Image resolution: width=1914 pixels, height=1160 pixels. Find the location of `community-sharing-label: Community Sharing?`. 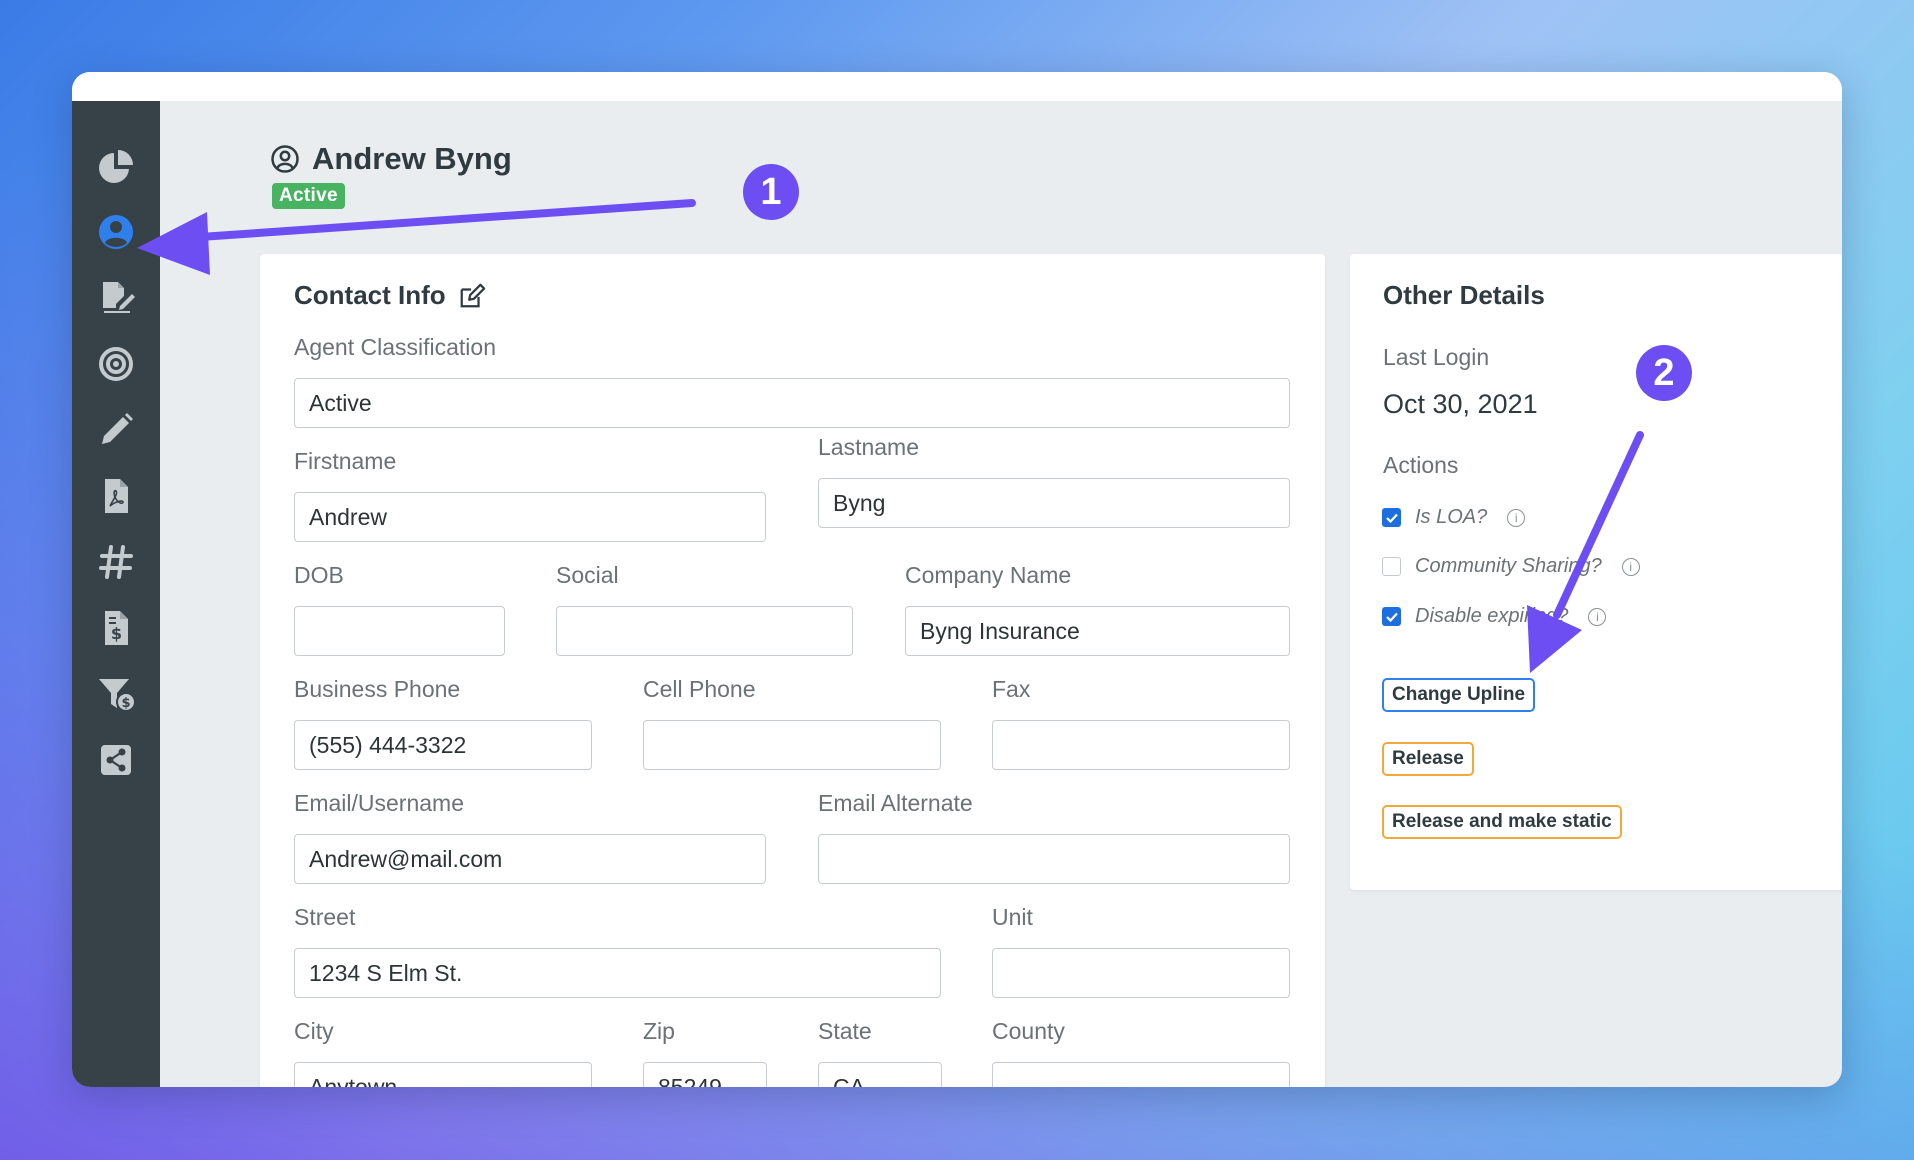

community-sharing-label: Community Sharing? is located at coordinates (1508, 566).